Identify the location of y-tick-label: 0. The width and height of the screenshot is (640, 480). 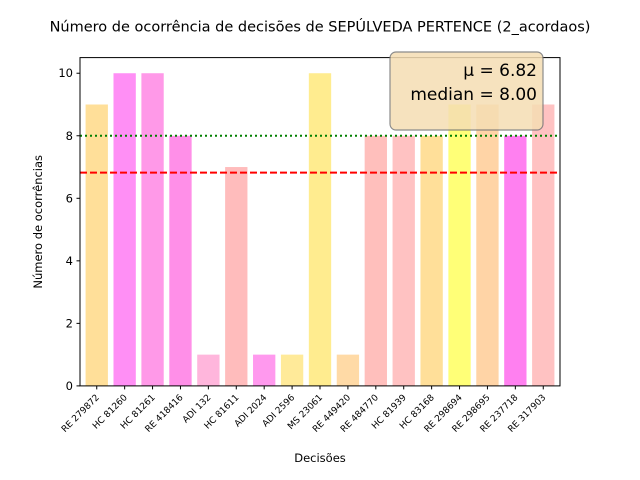
(69, 386).